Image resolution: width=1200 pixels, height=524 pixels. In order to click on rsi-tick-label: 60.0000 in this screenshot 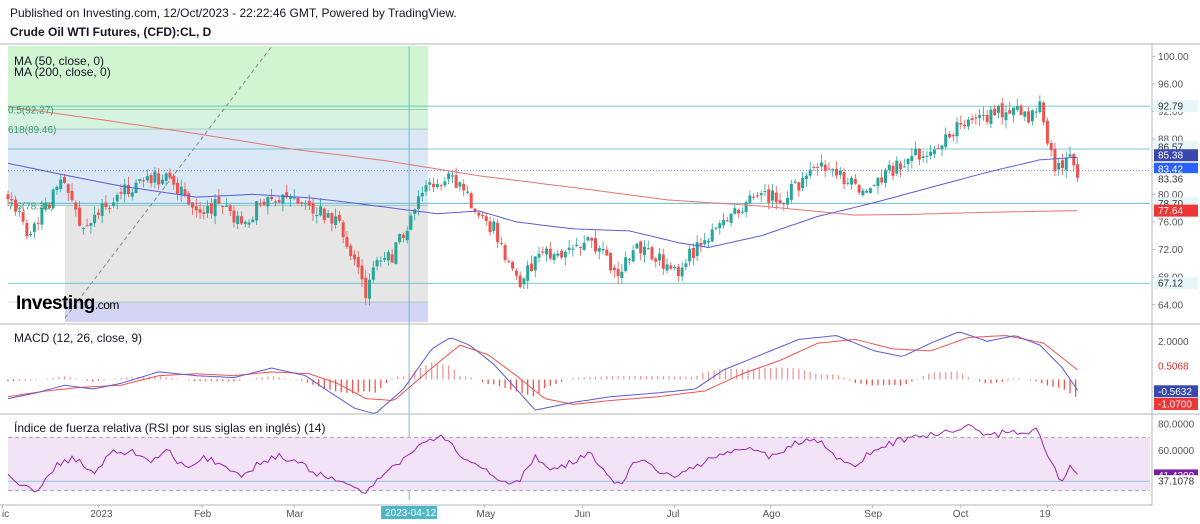, I will do `click(1176, 451)`.